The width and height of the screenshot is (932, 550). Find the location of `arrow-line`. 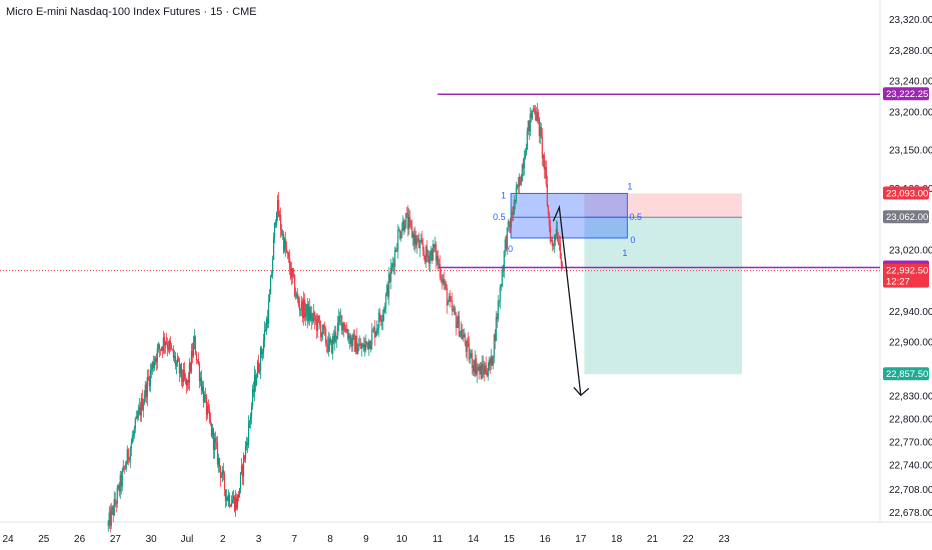

arrow-line is located at coordinates (567, 300).